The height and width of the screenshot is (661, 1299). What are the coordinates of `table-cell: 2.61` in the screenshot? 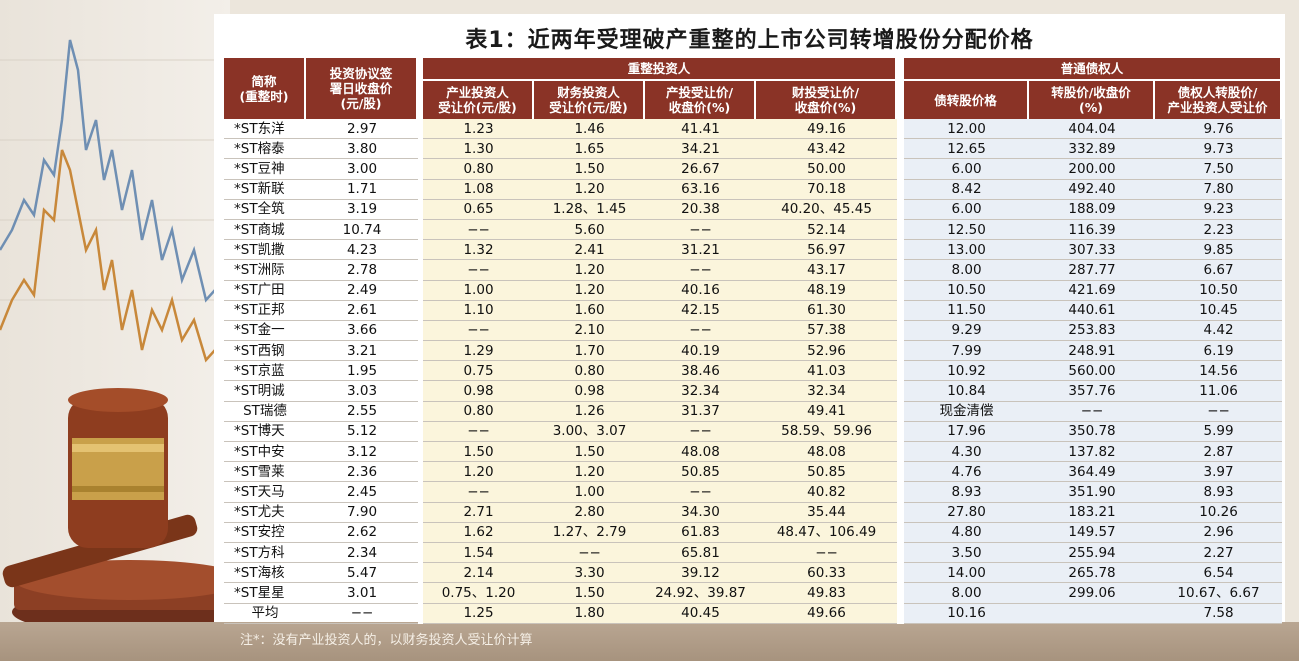 It's located at (362, 311).